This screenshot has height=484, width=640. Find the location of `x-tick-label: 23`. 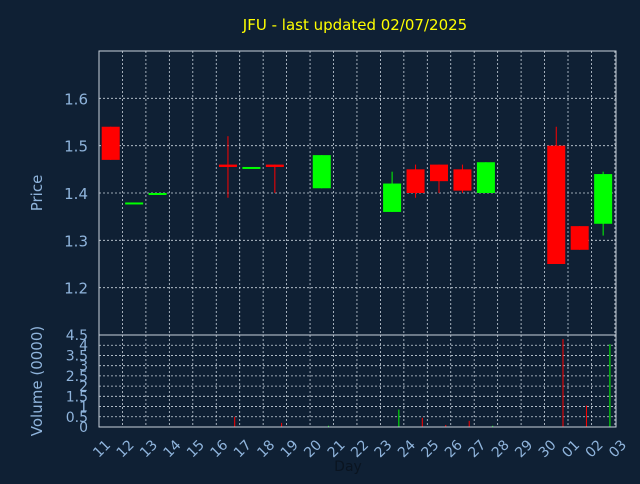

x-tick-label: 23 is located at coordinates (384, 449).